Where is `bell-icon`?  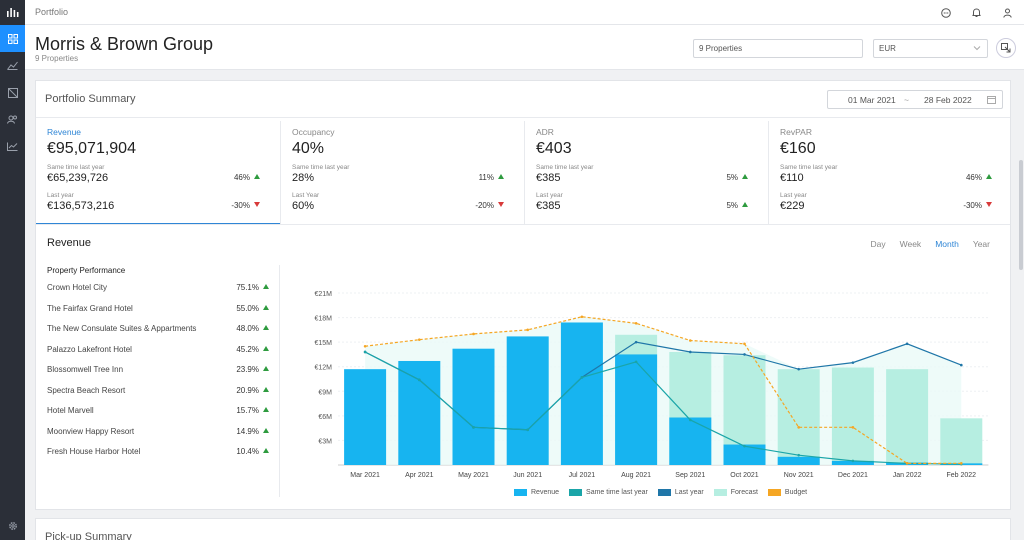
bell-icon is located at coordinates (976, 12).